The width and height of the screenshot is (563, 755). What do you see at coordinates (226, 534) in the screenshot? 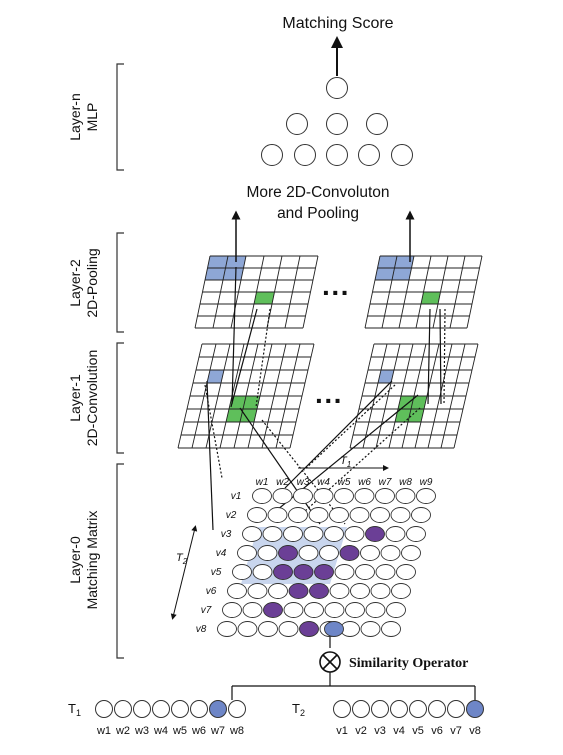
I see `matrix-row-label: v3` at bounding box center [226, 534].